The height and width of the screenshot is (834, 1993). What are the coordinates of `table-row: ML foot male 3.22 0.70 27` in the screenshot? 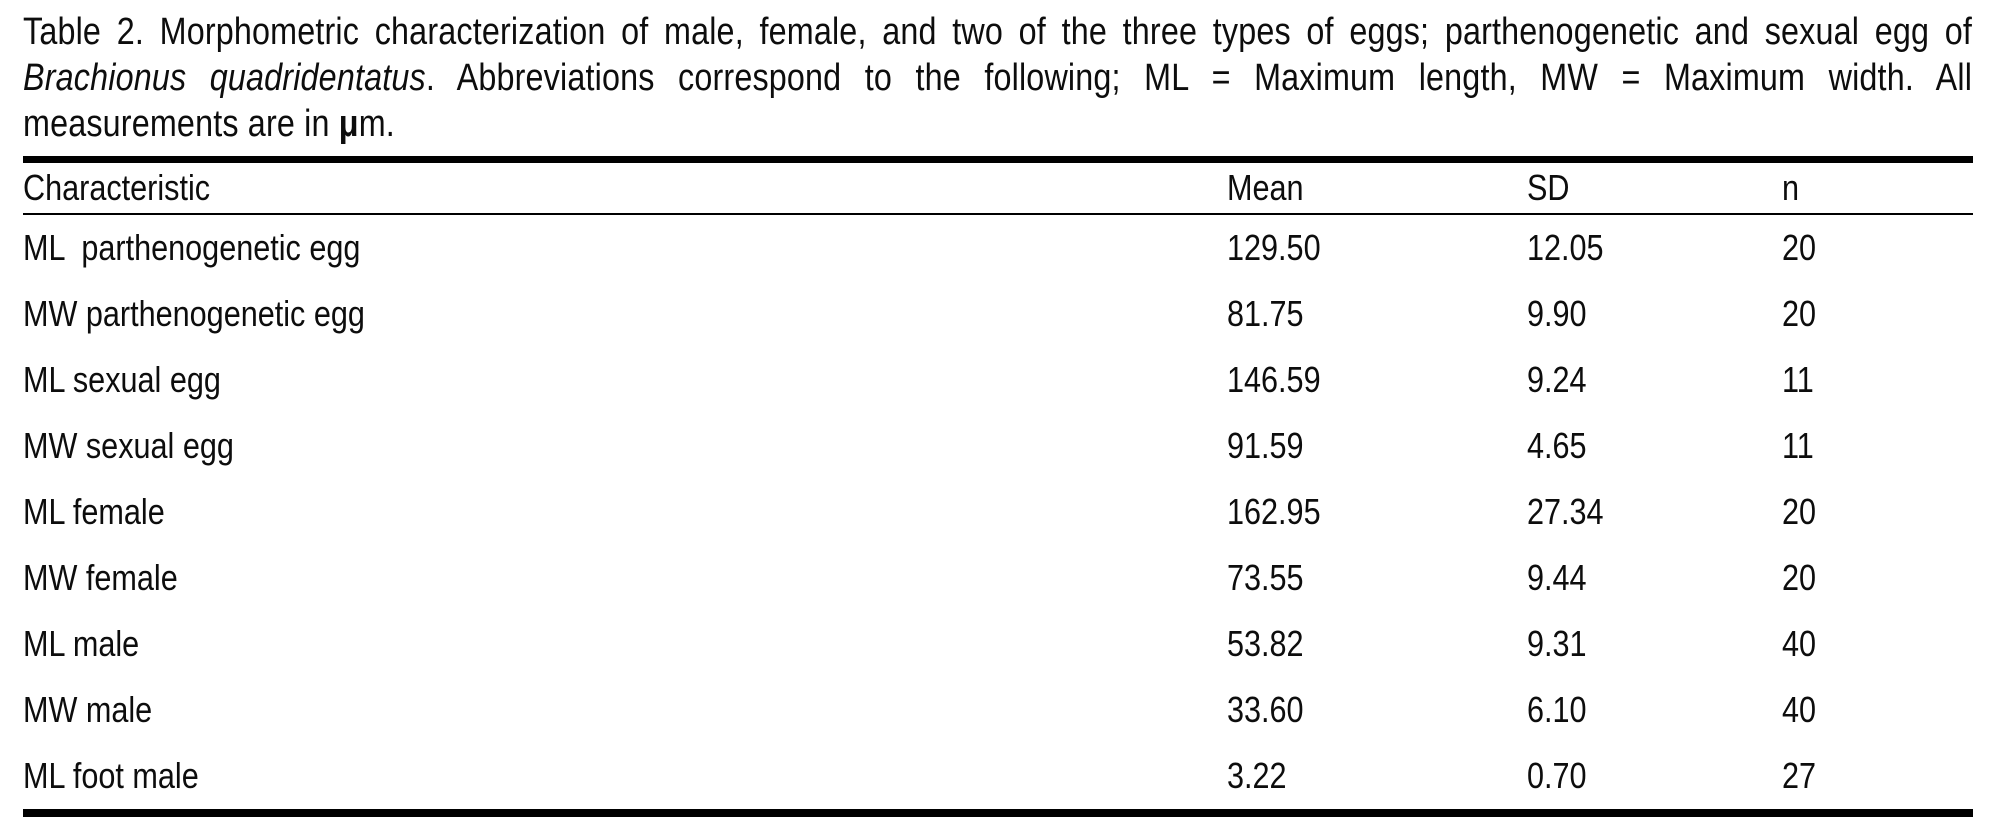 It's located at (998, 776).